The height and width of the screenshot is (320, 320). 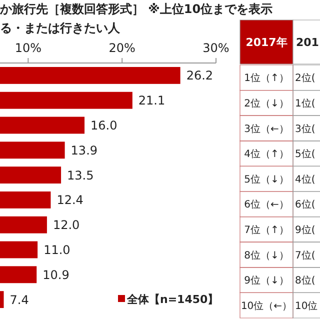 I want to click on legend-label: 全体【n=1450】, so click(x=172, y=299).